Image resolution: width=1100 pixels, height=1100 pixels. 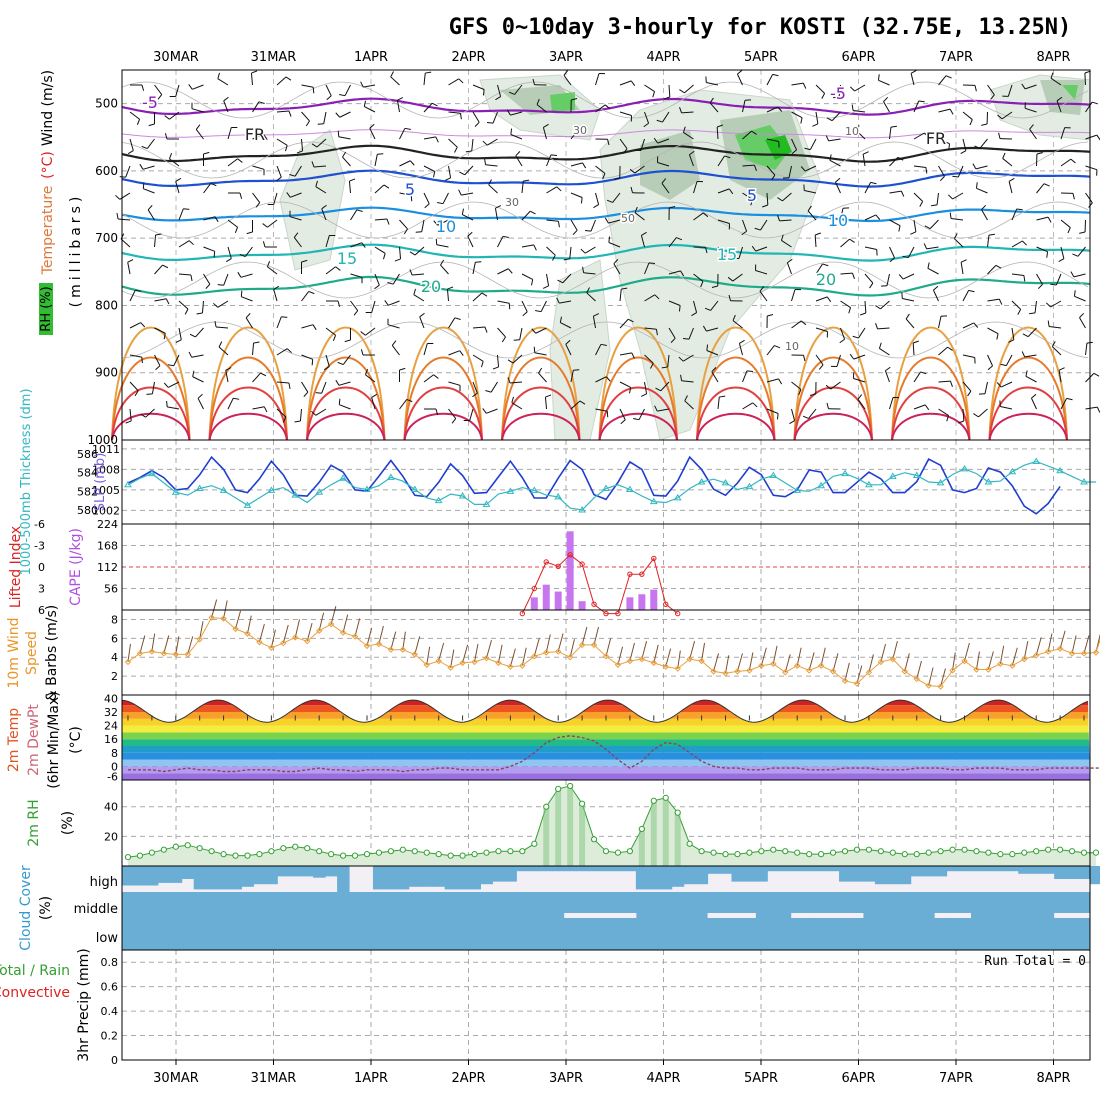 What do you see at coordinates (106, 305) in the screenshot?
I see `pressure-tick-800: 800` at bounding box center [106, 305].